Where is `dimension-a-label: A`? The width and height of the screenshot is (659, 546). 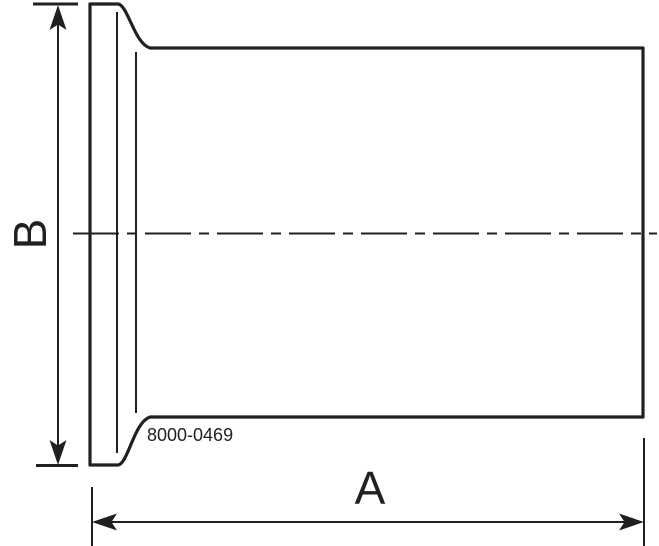 dimension-a-label: A is located at coordinates (370, 488).